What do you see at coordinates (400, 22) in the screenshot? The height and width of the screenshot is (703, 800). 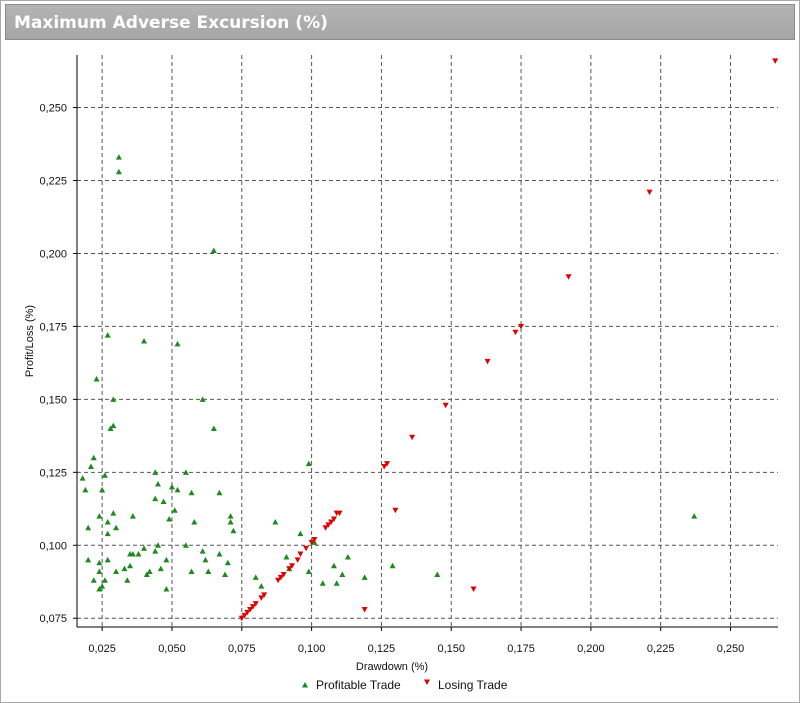 I see `title-bar: Maximum Adverse Excursion (%)` at bounding box center [400, 22].